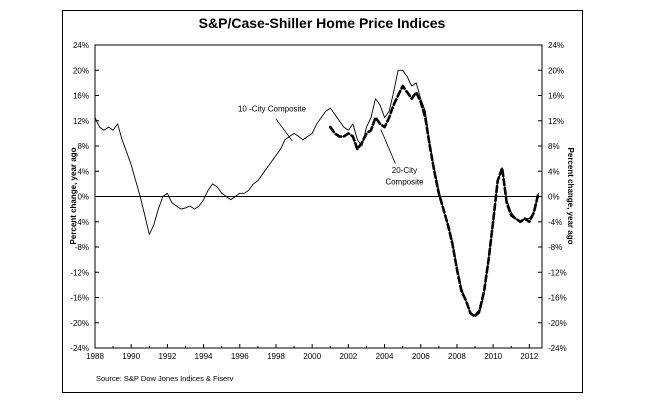  I want to click on y-tick-label-left: -4%, so click(82, 222).